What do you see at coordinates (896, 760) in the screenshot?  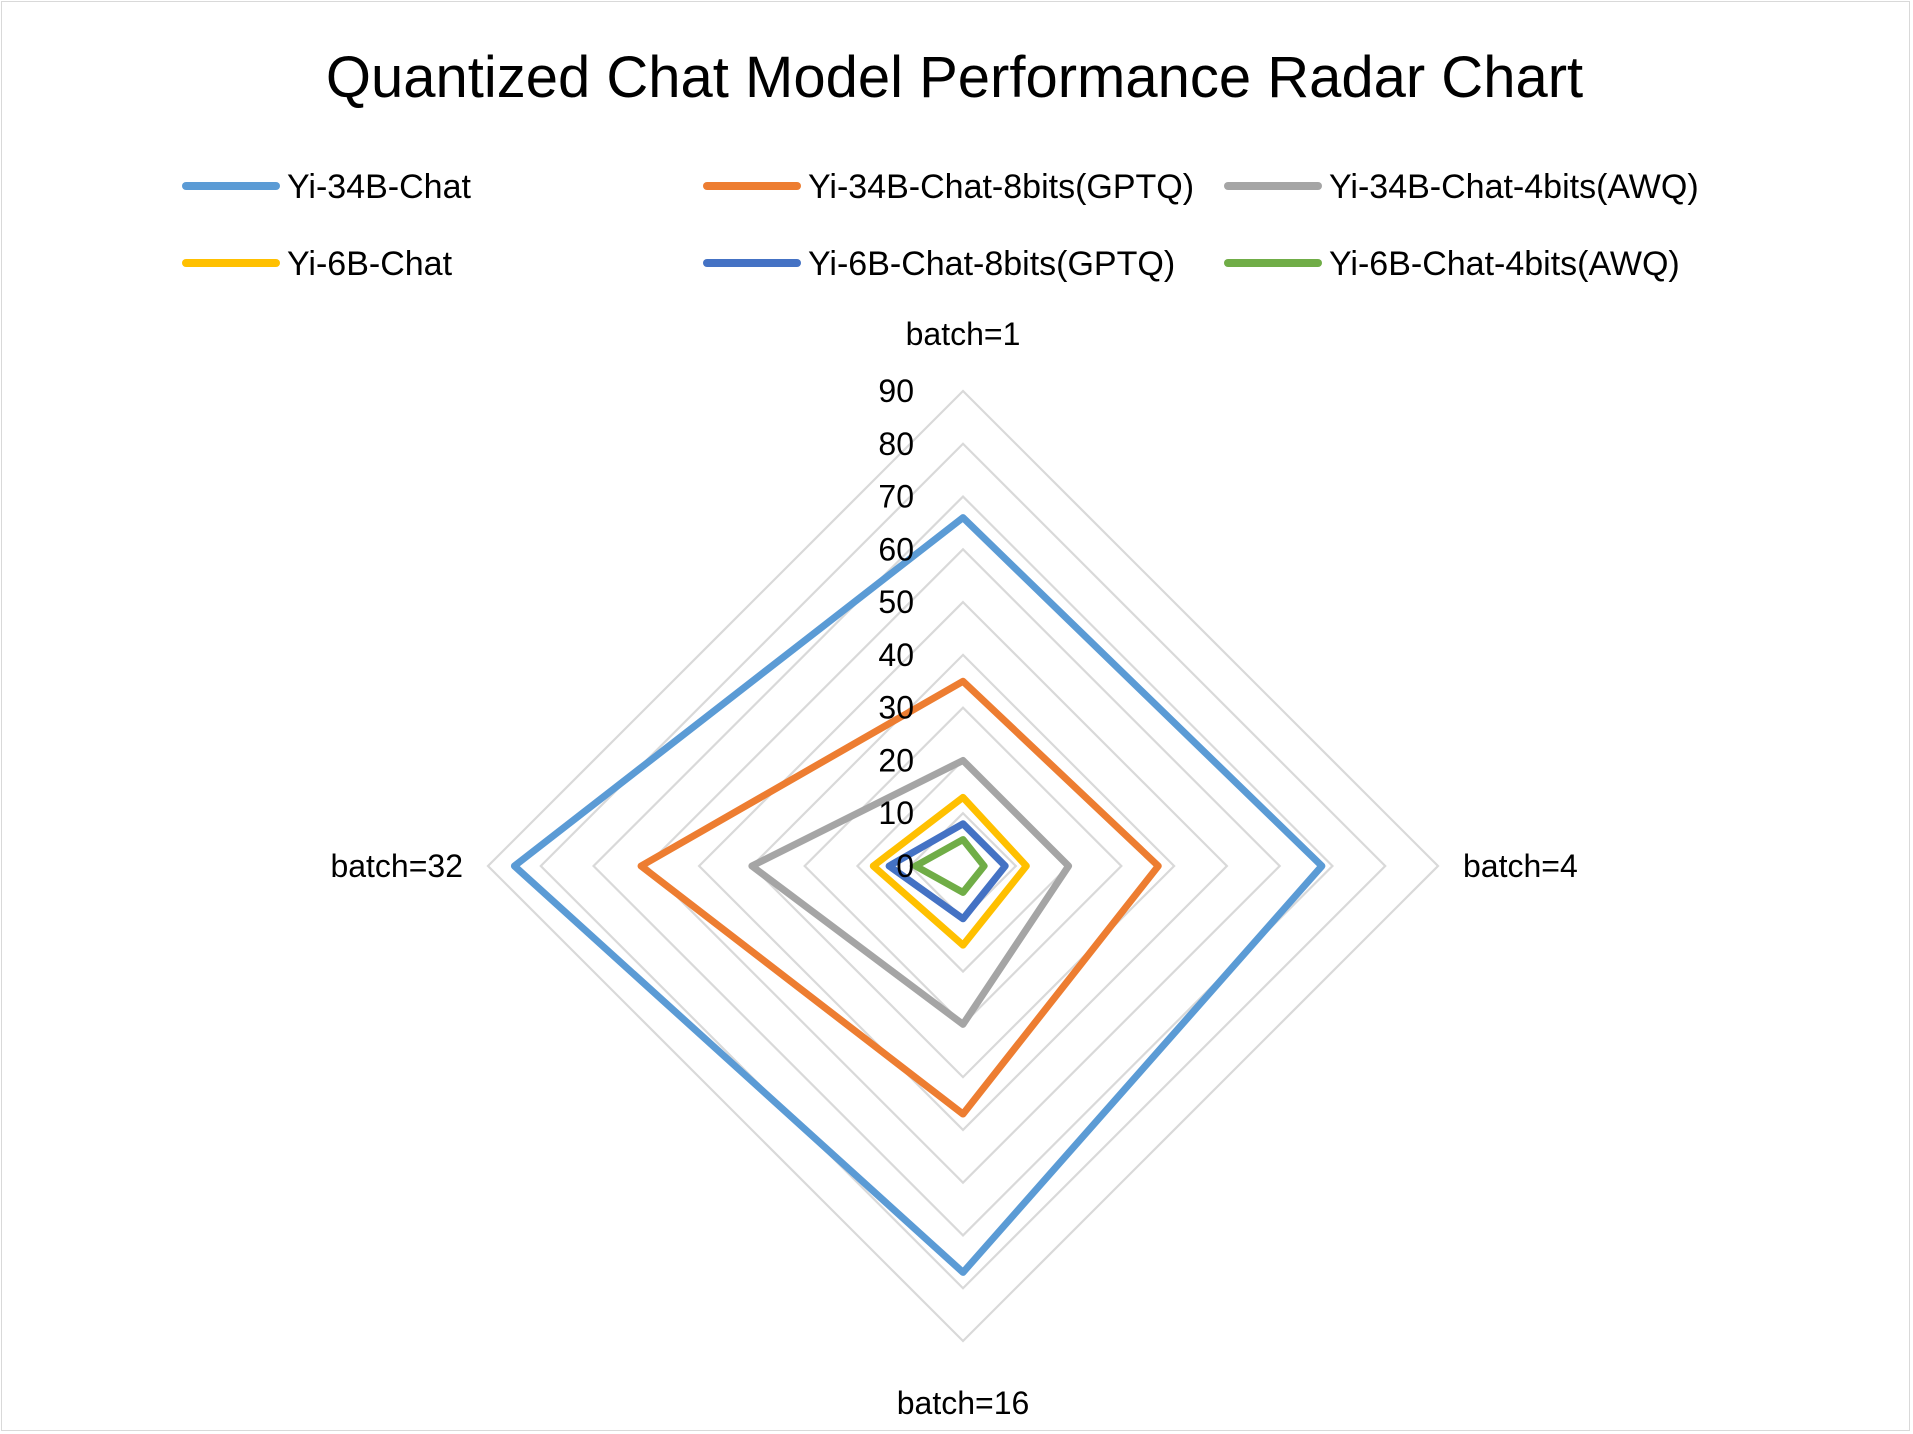 I see `tick-label: 20` at bounding box center [896, 760].